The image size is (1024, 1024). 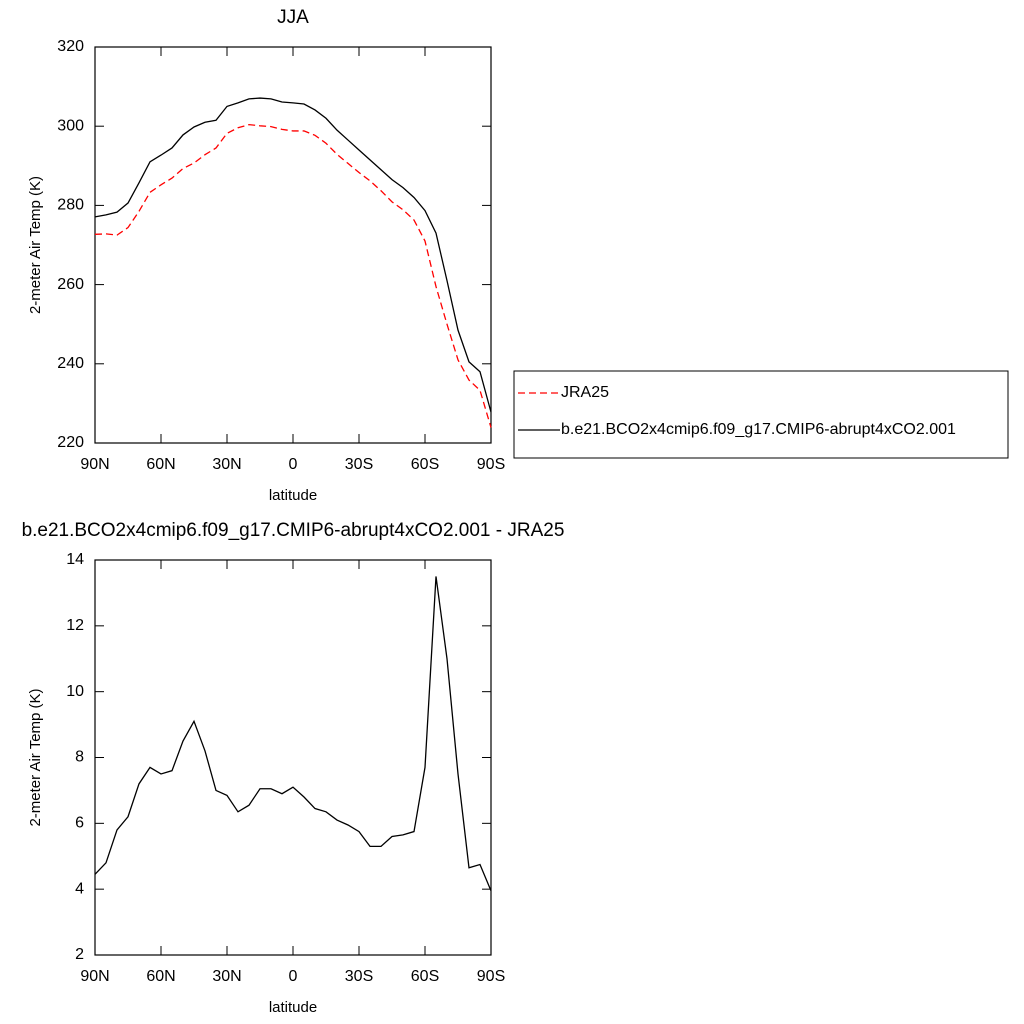 What do you see at coordinates (70, 442) in the screenshot?
I see `y-tick-label: 220` at bounding box center [70, 442].